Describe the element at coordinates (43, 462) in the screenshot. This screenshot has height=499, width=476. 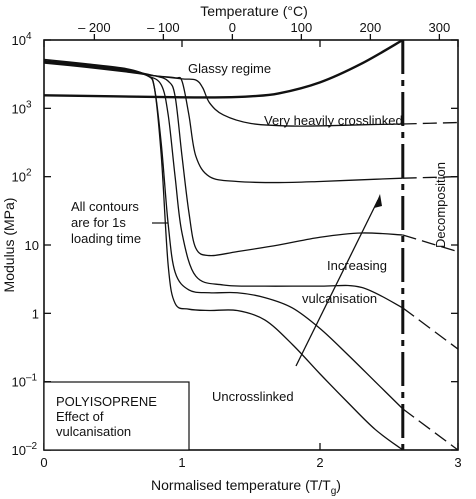
I see `x-tick-label: 0` at that location.